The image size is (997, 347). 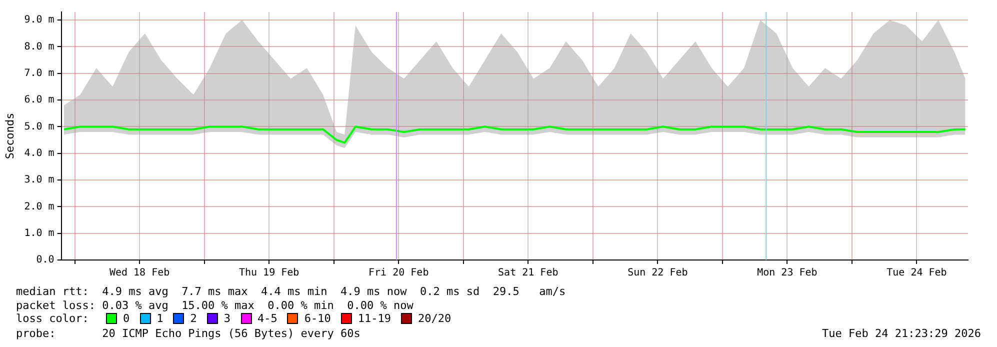 I want to click on x-tick-label: Mon 23 Feb, so click(x=787, y=273).